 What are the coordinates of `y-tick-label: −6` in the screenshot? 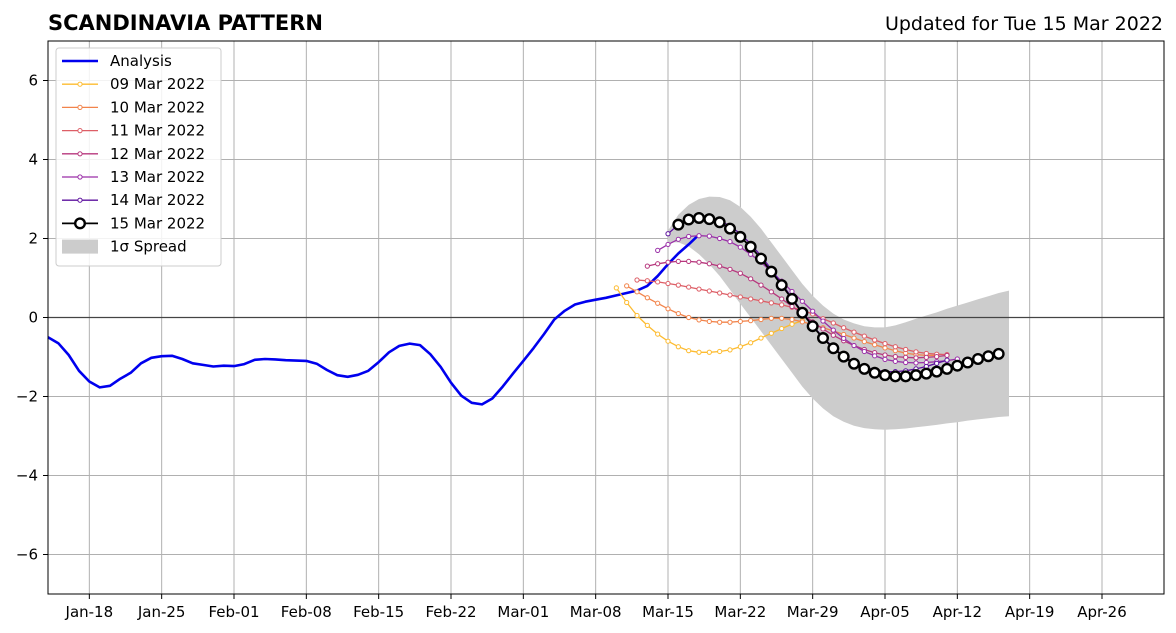 It's located at (27, 555).